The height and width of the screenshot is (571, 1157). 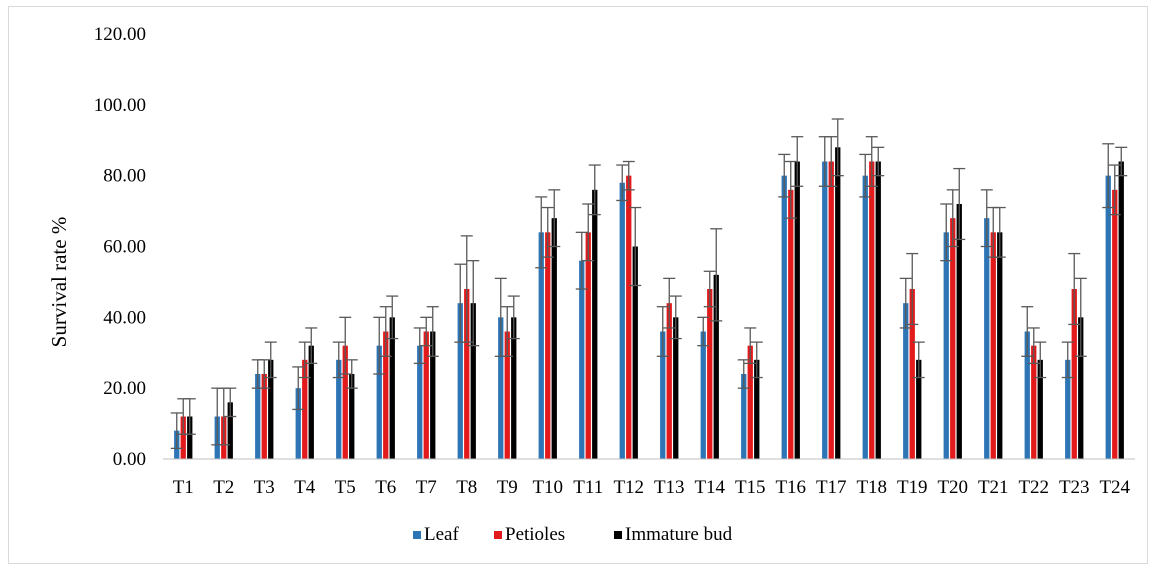 I want to click on legend-item: Leaf, so click(x=436, y=534).